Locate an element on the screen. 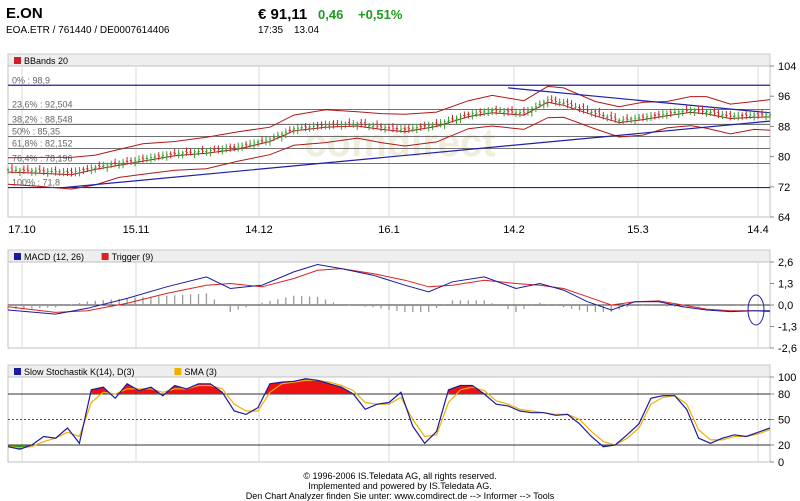  macd-y-tick-label: -1,3 is located at coordinates (787, 328).